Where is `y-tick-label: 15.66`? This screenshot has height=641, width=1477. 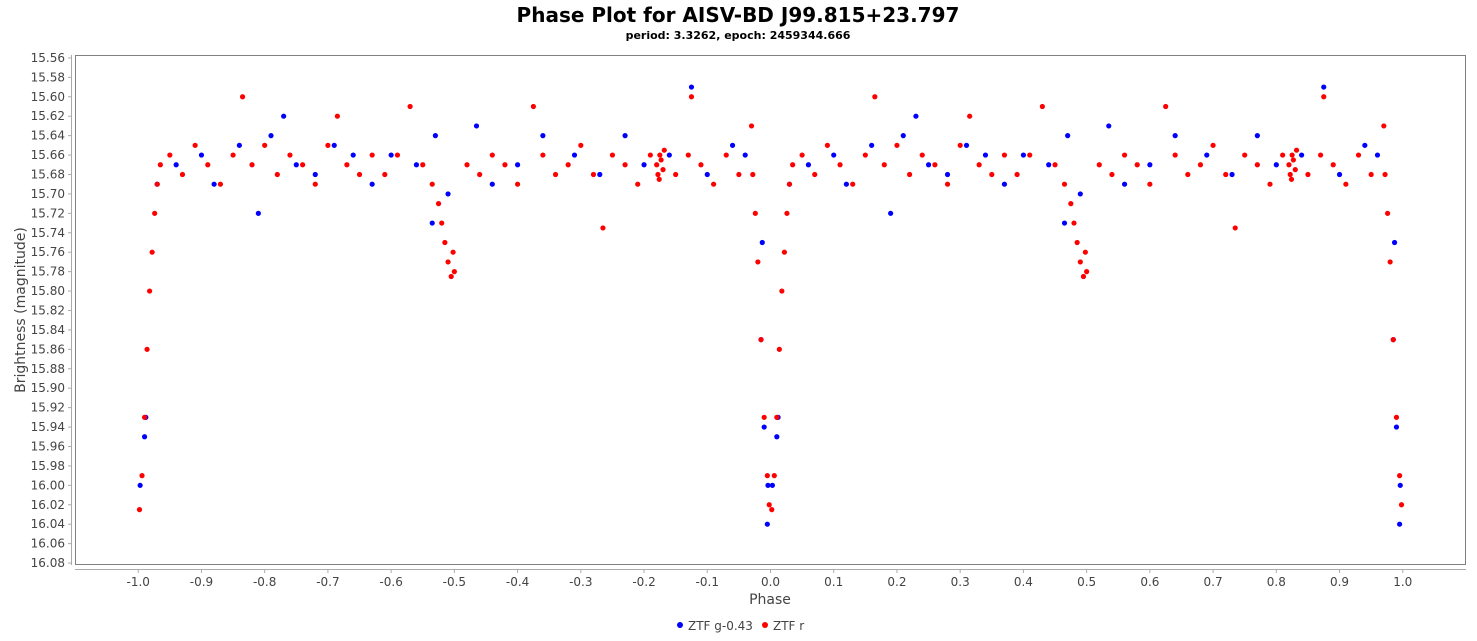
y-tick-label: 15.66 is located at coordinates (48, 155).